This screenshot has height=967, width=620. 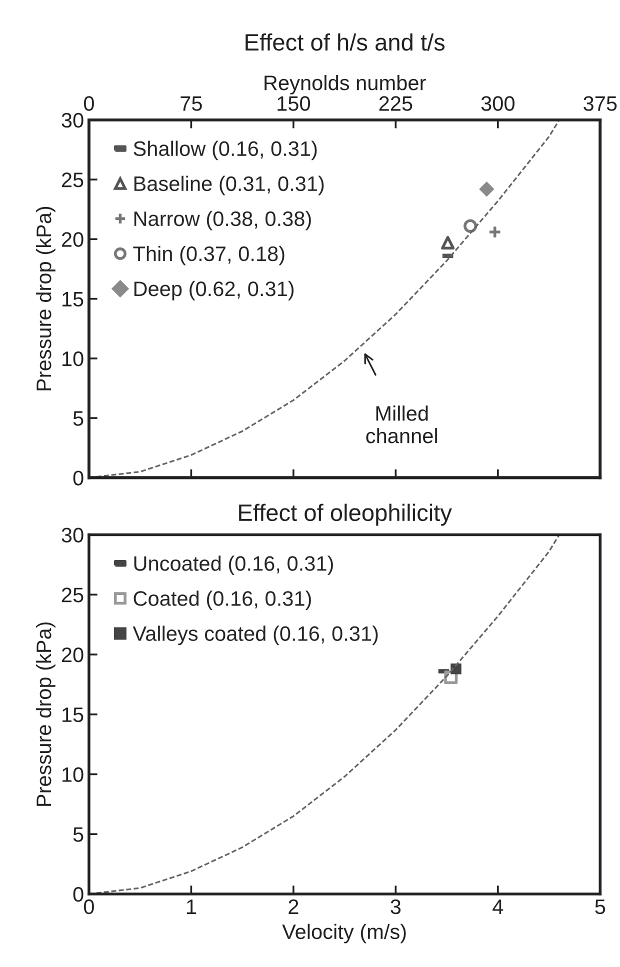 I want to click on legend-label: Thin (0.37, 0.18), so click(x=208, y=256).